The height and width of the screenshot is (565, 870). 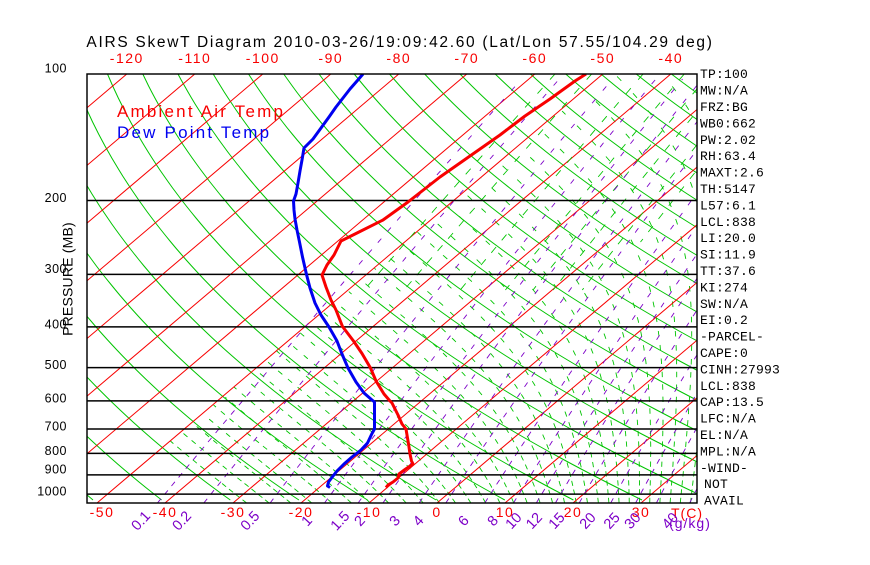 What do you see at coordinates (728, 156) in the screenshot?
I see `svg-text: RH:63.4` at bounding box center [728, 156].